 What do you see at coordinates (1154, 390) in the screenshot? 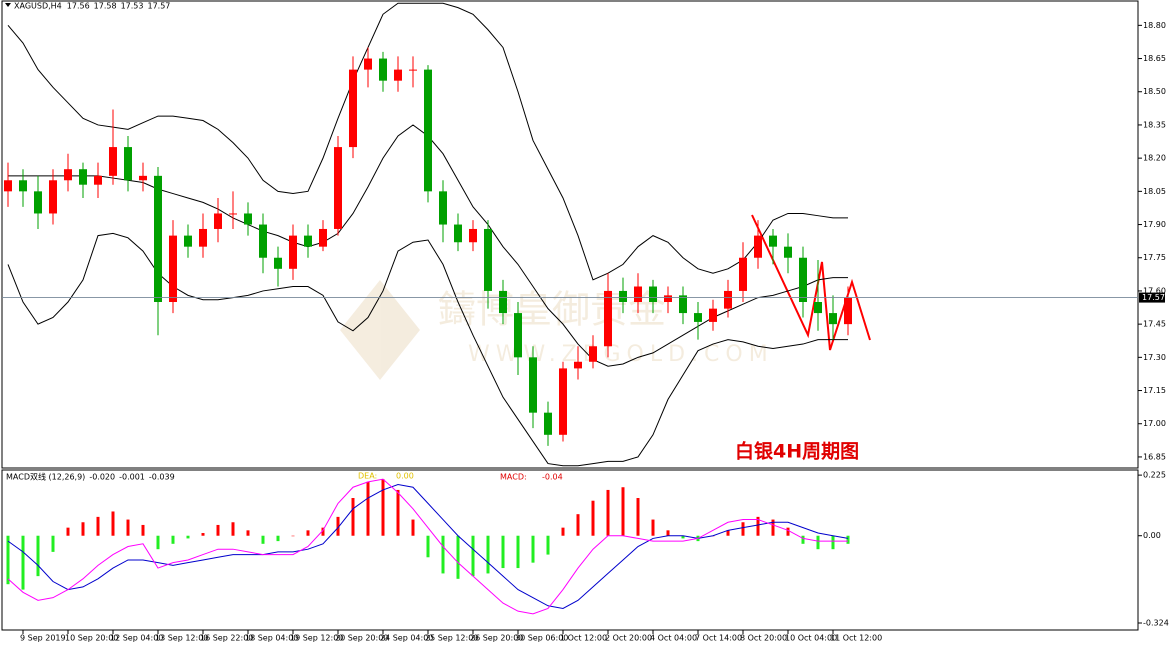
I see `y-tick-label: 17.15` at bounding box center [1154, 390].